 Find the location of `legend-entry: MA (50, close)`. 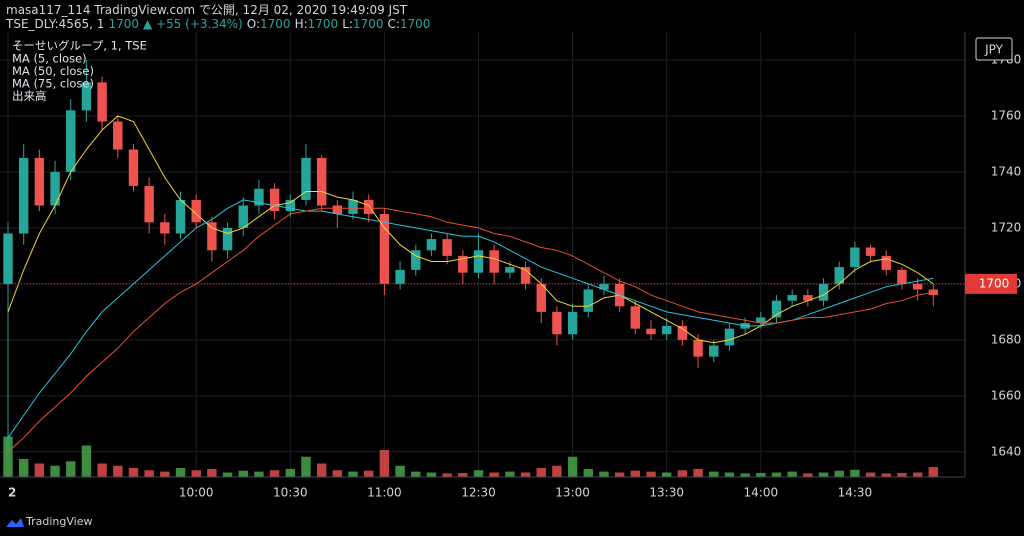

legend-entry: MA (50, close) is located at coordinates (53, 71).